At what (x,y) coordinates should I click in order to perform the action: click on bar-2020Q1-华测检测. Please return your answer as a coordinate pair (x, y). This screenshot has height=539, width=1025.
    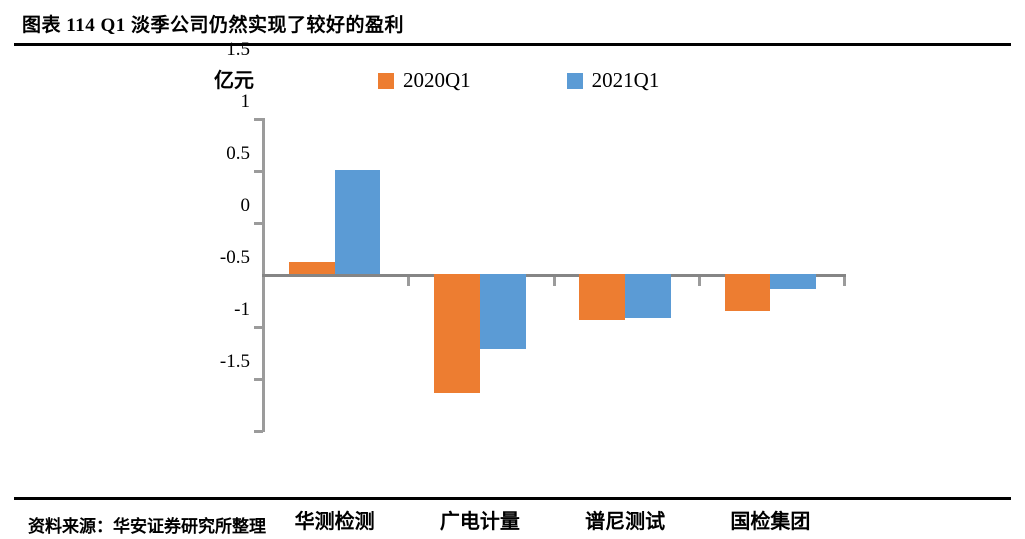
    Looking at the image, I should click on (311, 267).